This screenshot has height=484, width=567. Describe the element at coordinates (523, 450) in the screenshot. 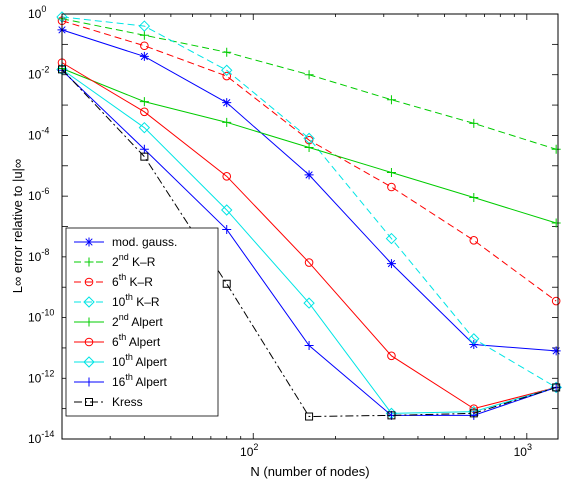

I see `x-tick-label: 10³` at that location.